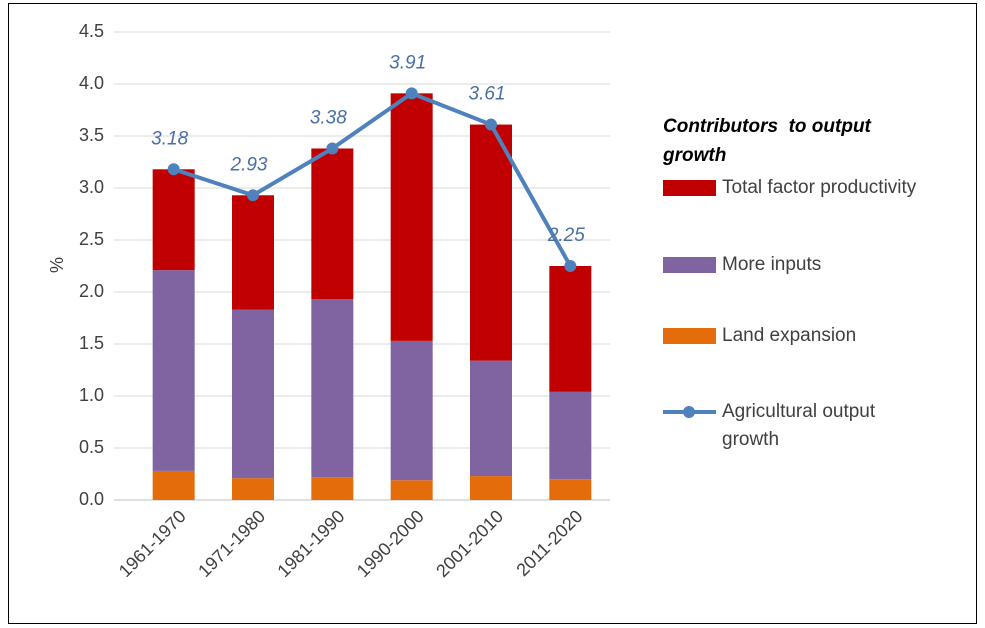 Image resolution: width=985 pixels, height=628 pixels. Describe the element at coordinates (169, 138) in the screenshot. I see `data-label: 3.18` at that location.